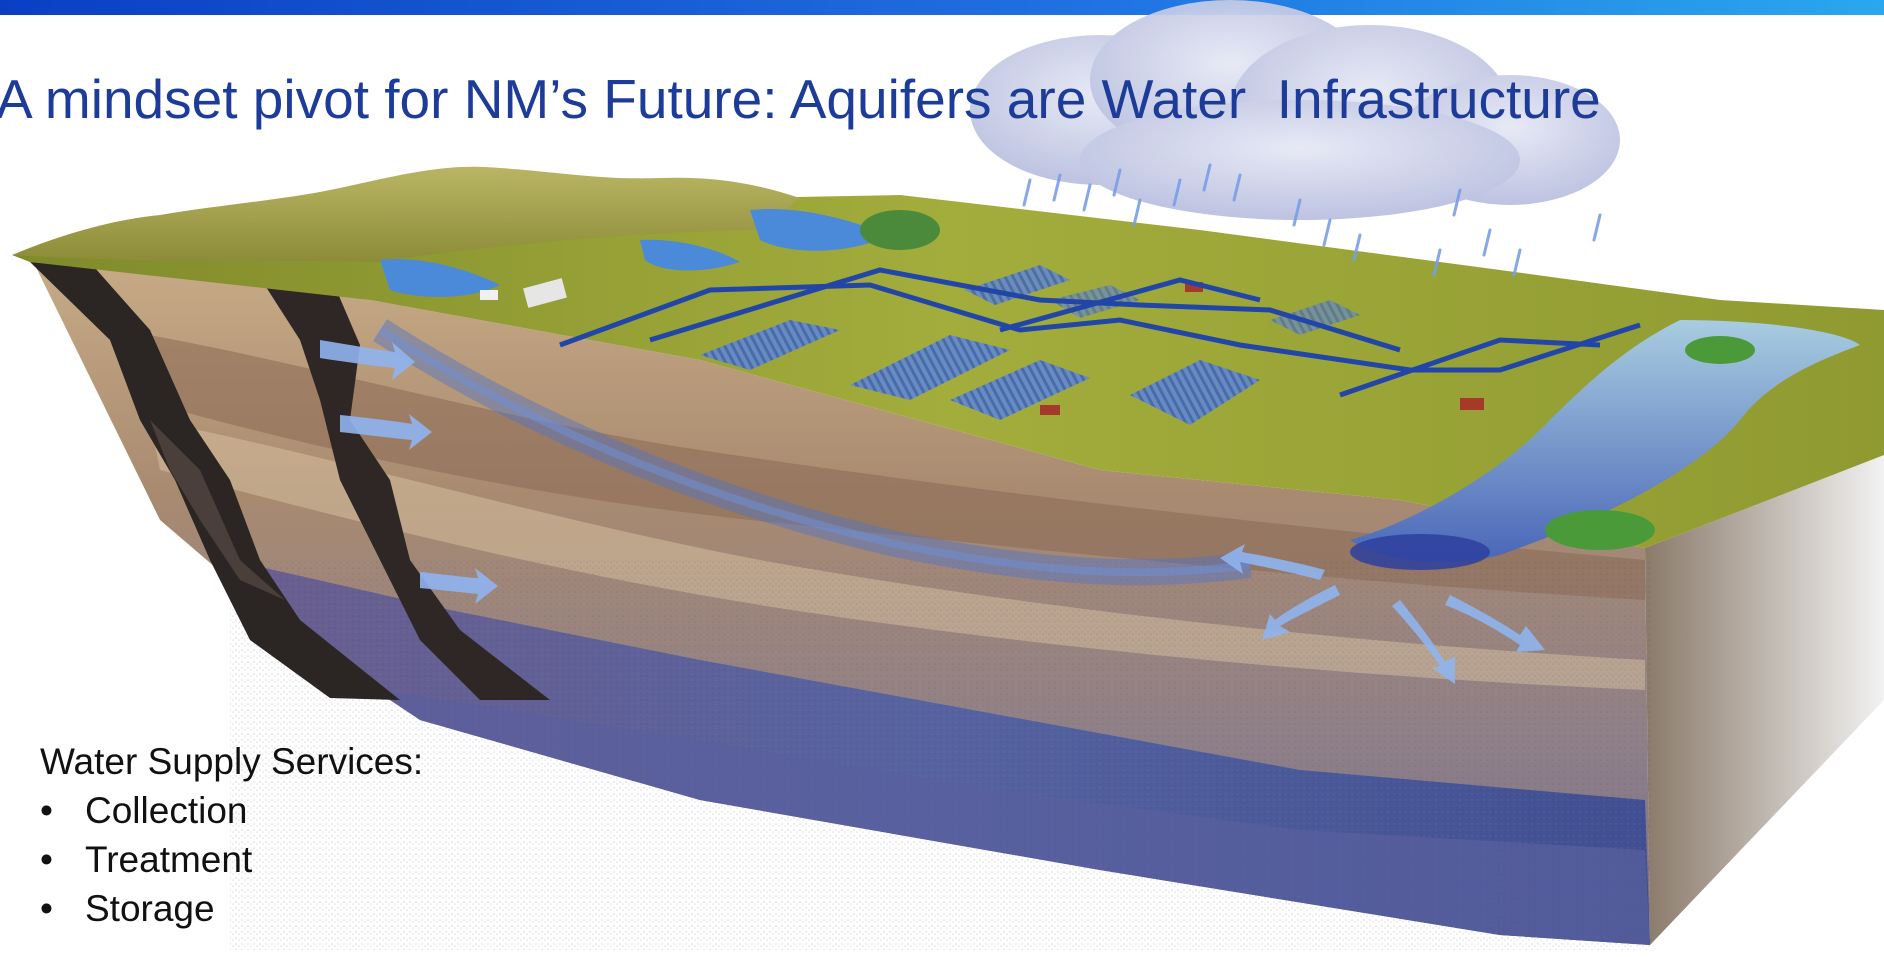  What do you see at coordinates (942, 7) in the screenshot?
I see `accent-bar` at bounding box center [942, 7].